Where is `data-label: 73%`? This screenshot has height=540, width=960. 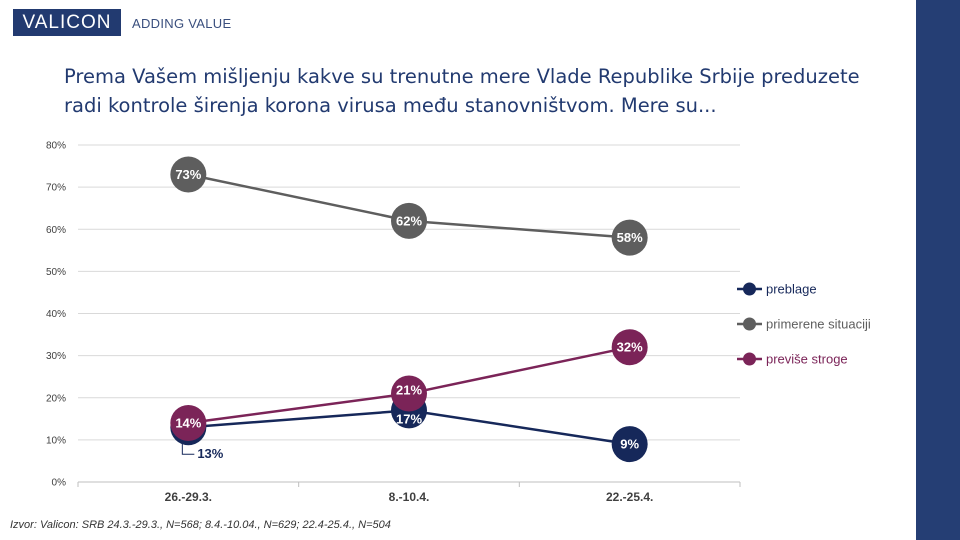 data-label: 73% is located at coordinates (188, 174).